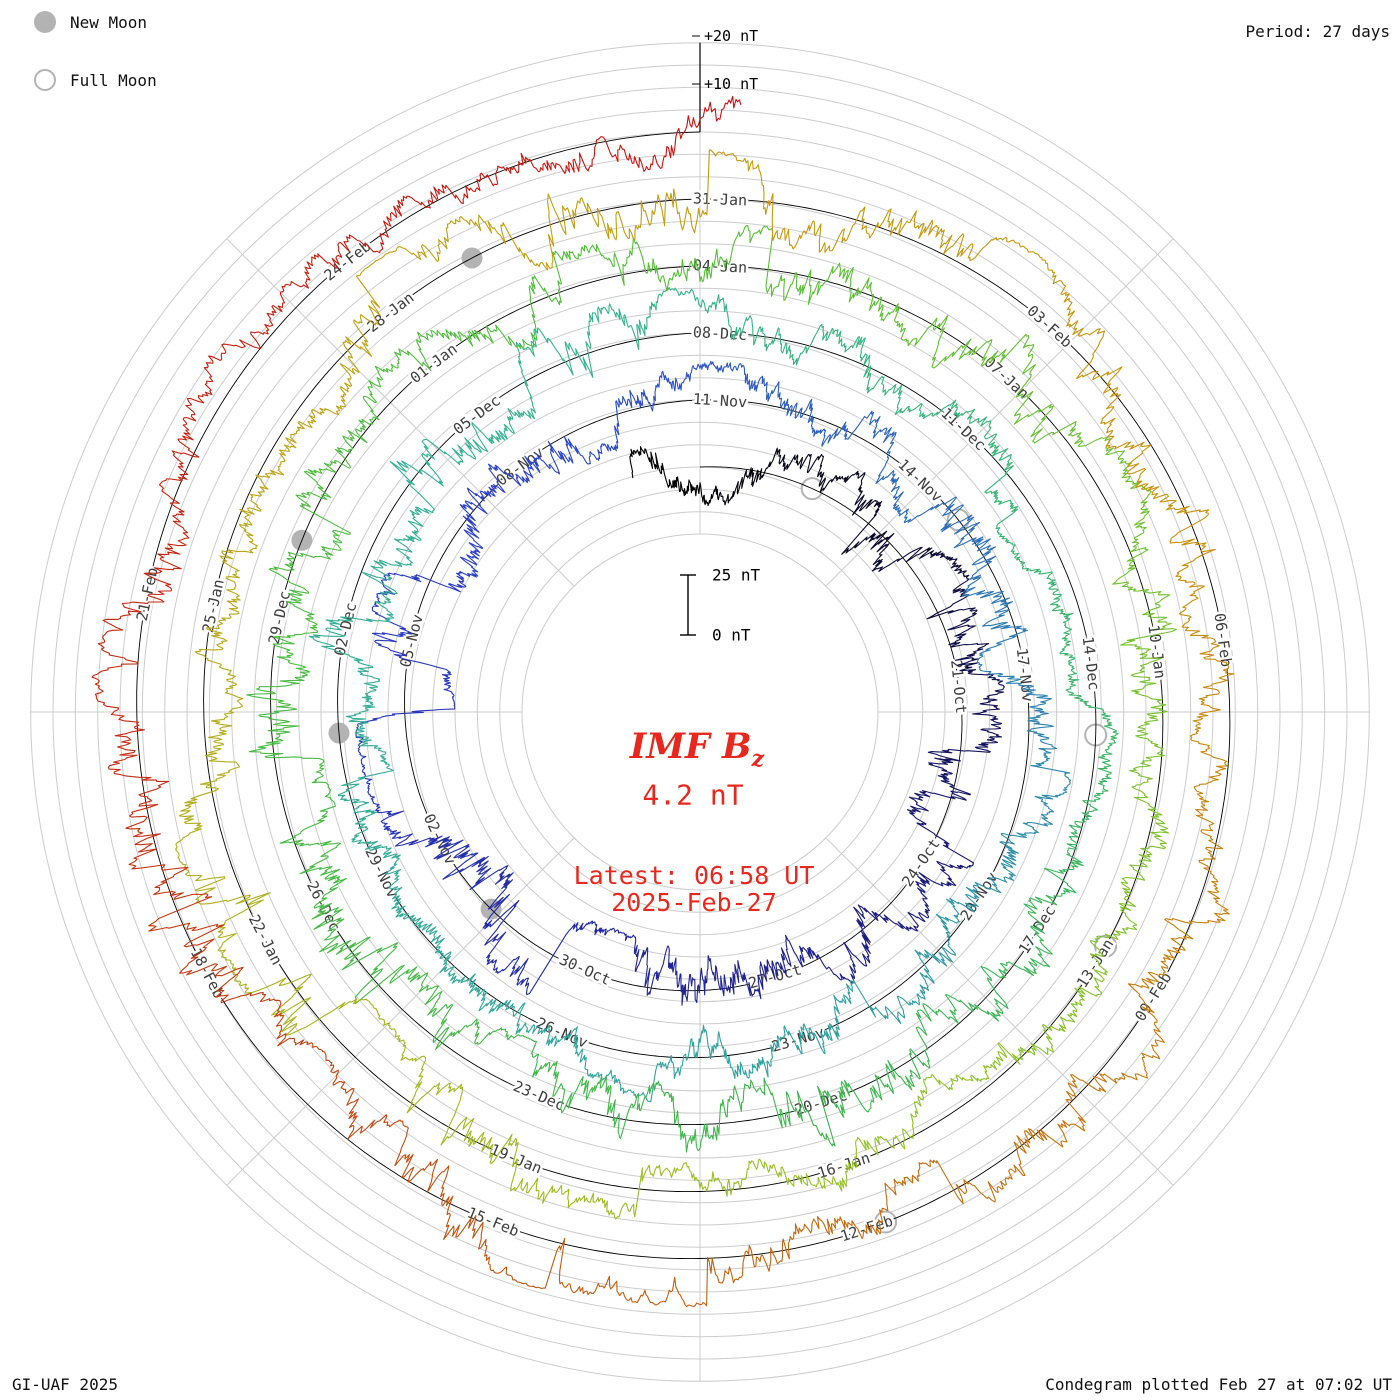  What do you see at coordinates (90, 22) in the screenshot?
I see `legend-new-moon: New Moon` at bounding box center [90, 22].